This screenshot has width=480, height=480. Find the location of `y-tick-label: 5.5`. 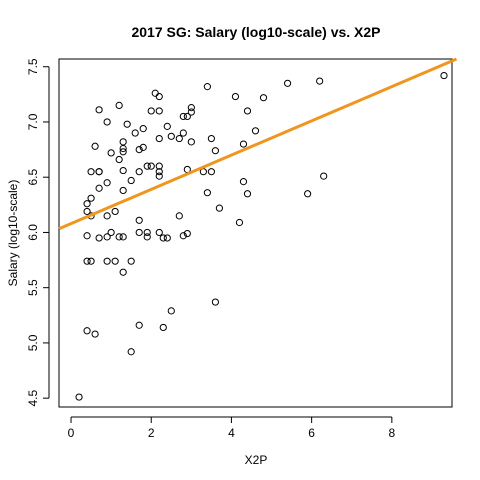

y-tick-label: 5.5 is located at coordinates (33, 287).